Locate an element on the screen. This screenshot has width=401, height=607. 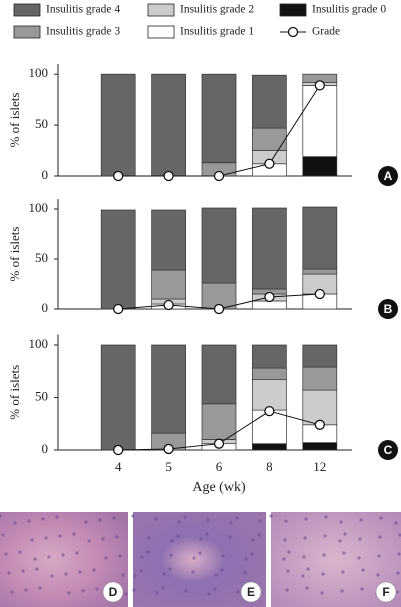
image-badge is located at coordinates (113, 592).